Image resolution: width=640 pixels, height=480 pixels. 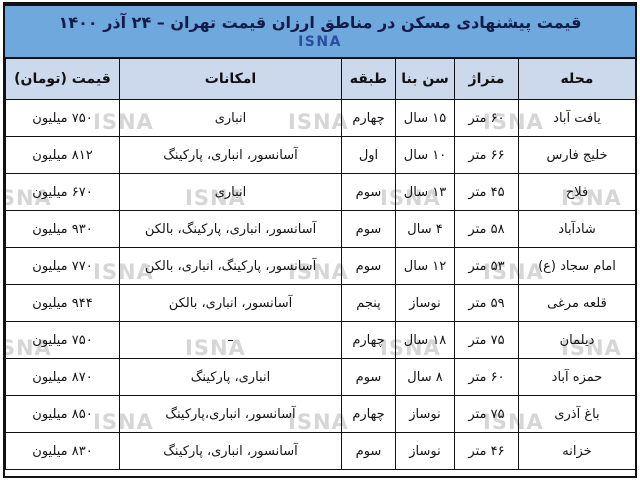 What do you see at coordinates (425, 266) in the screenshot?
I see `cell-building-age: ۱۲ سال` at bounding box center [425, 266].